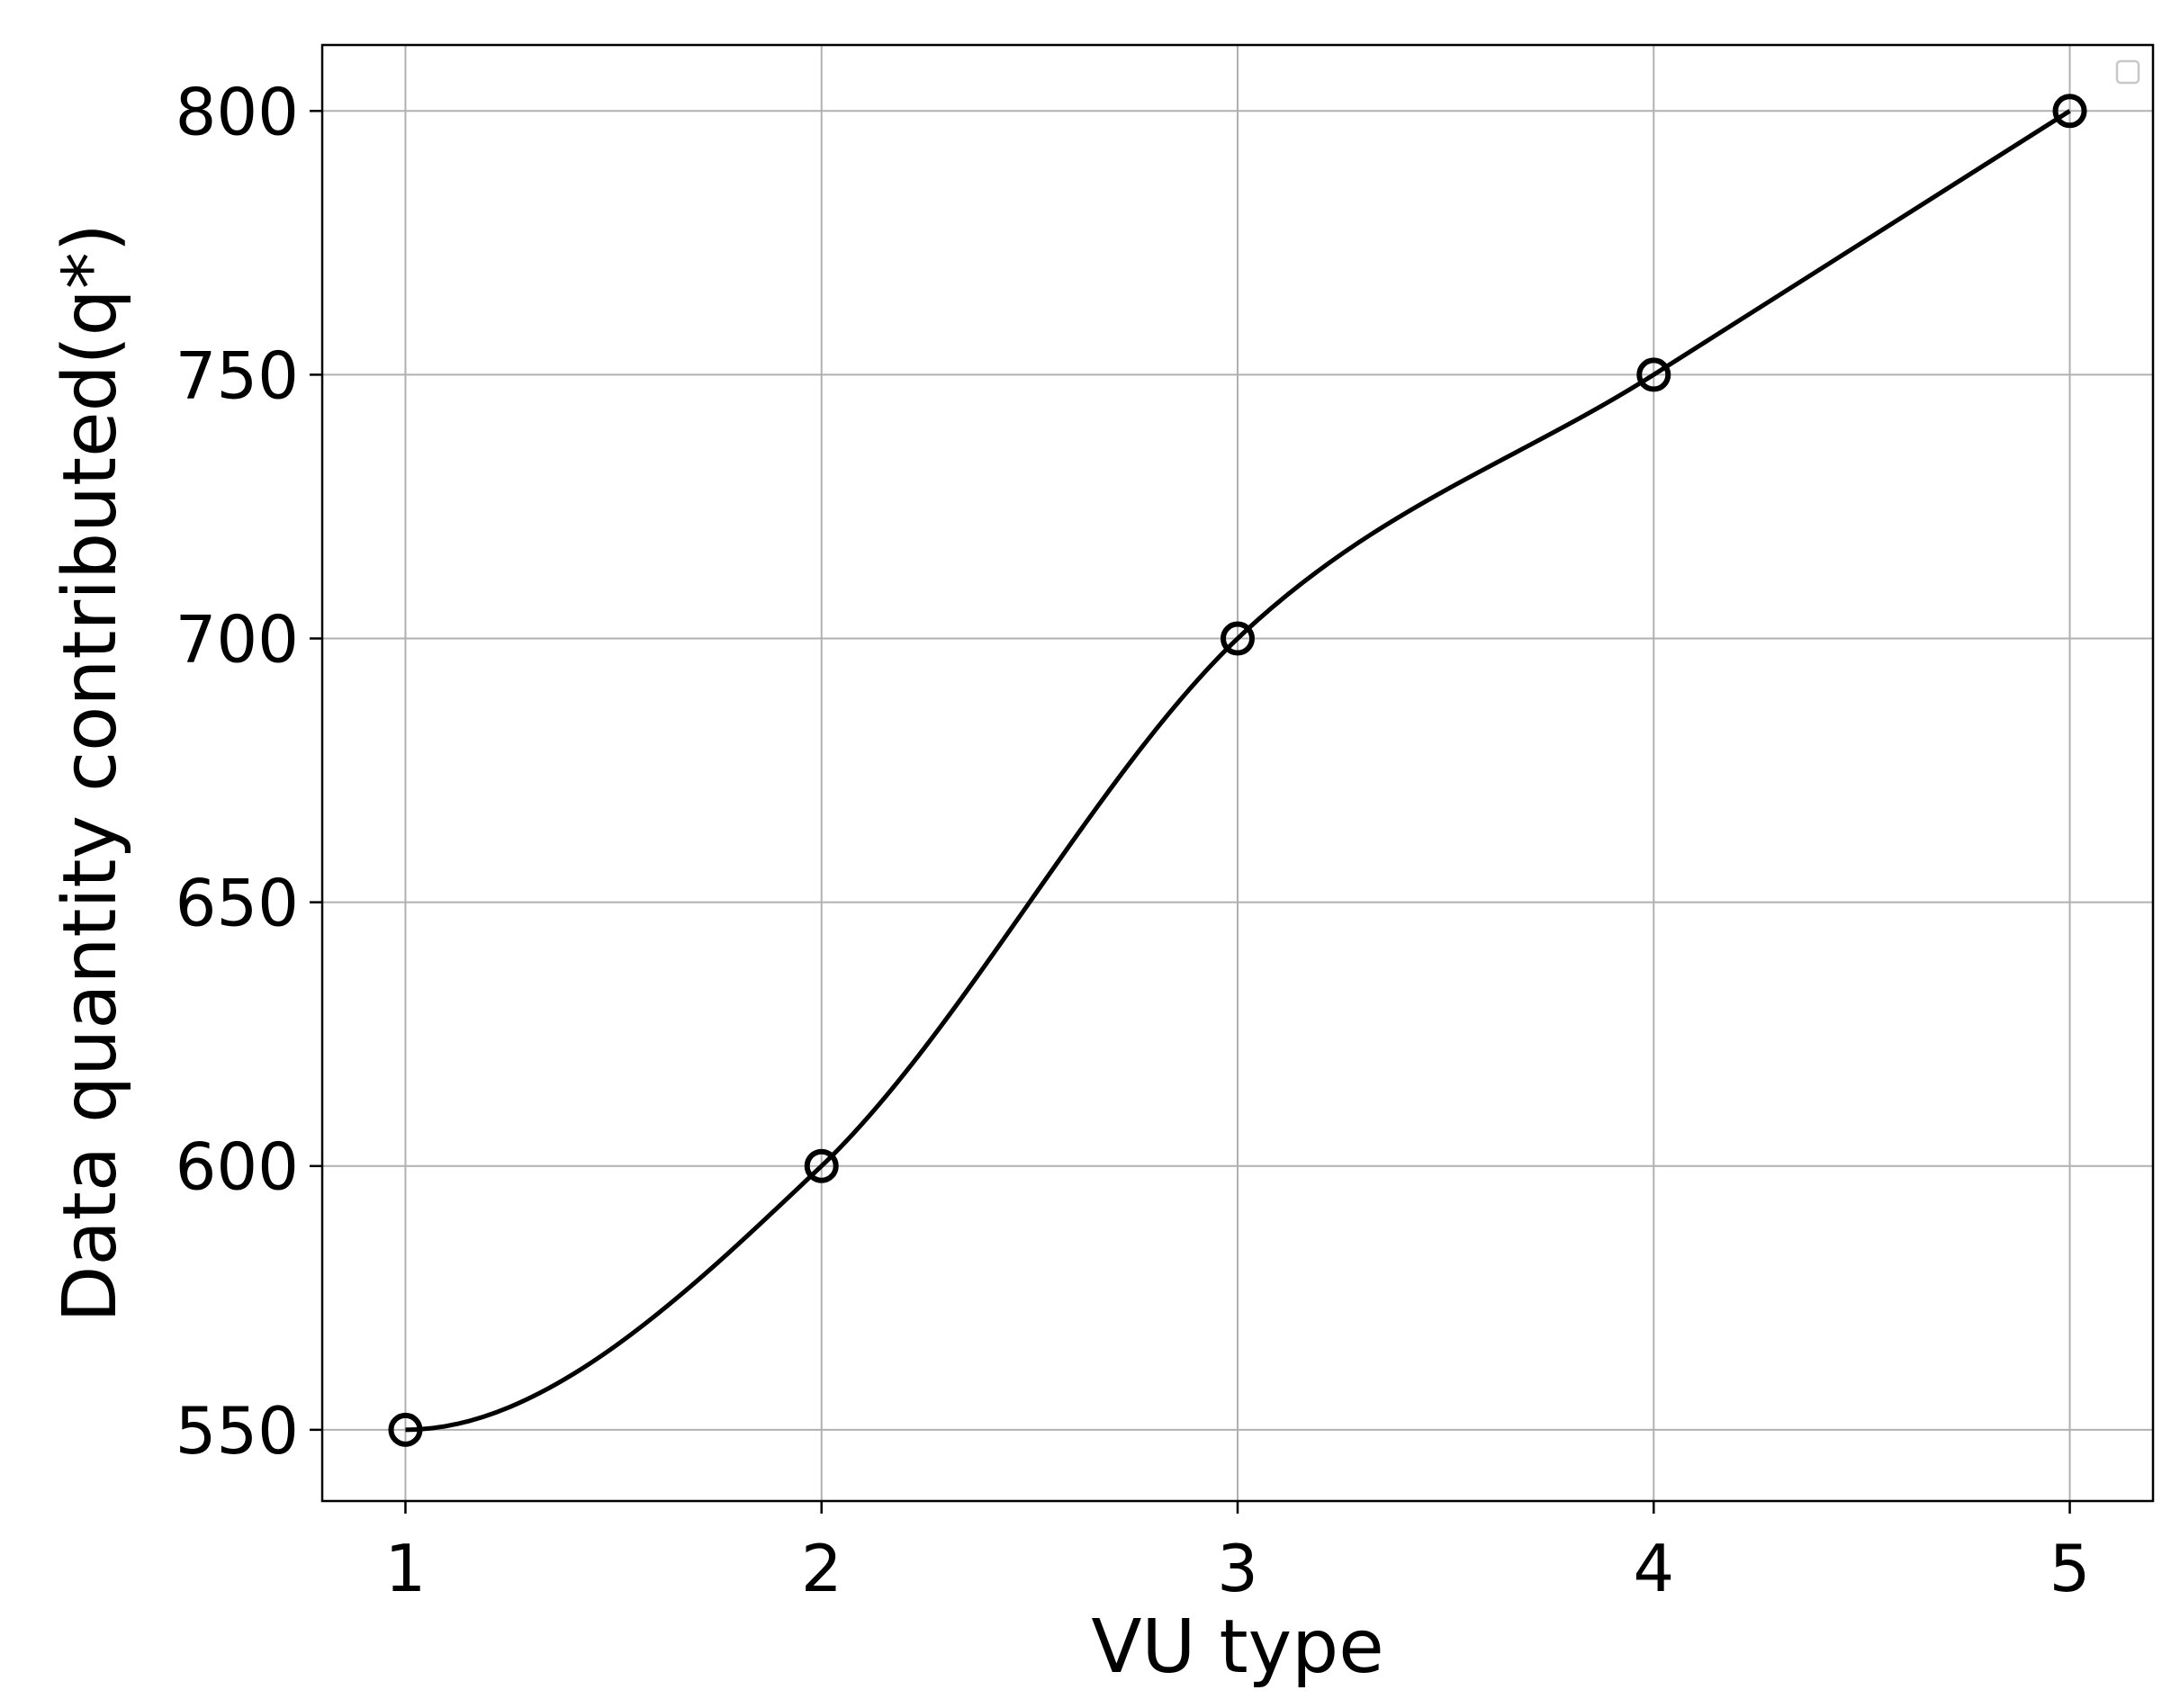  What do you see at coordinates (238, 640) in the screenshot?
I see `y-tick-label-700: 700` at bounding box center [238, 640].